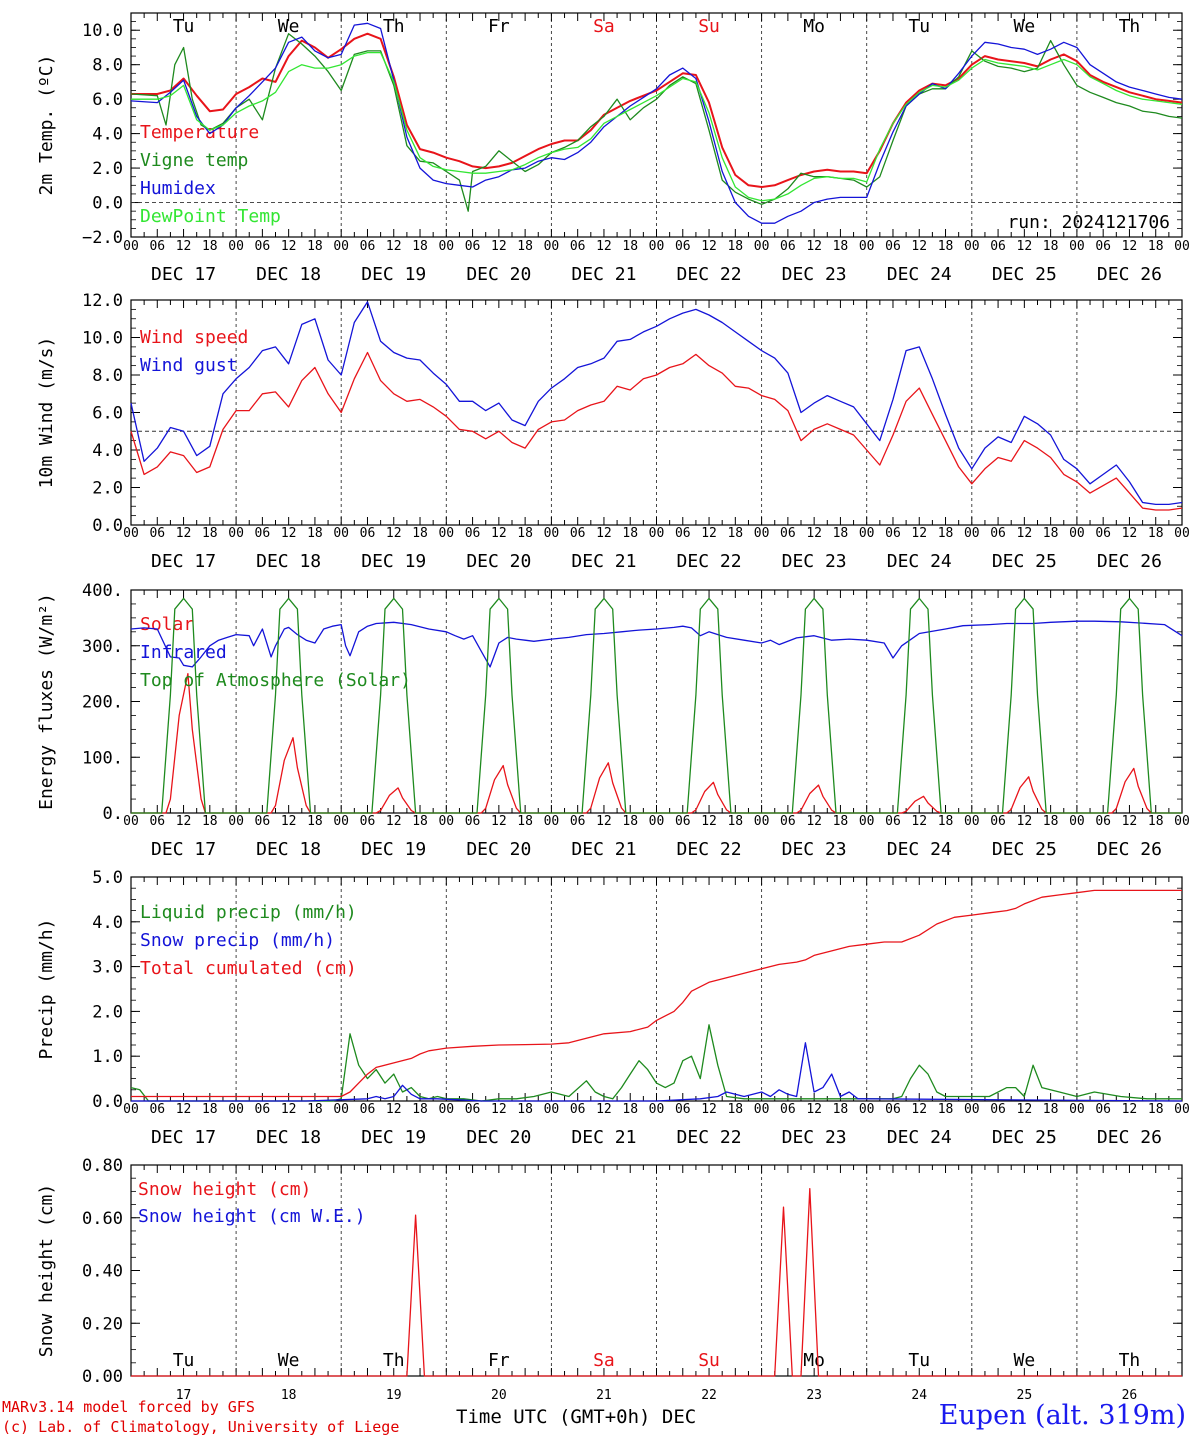 This screenshot has height=1444, width=1194. Describe the element at coordinates (107, 968) in the screenshot. I see `y-tick-label: 3.0` at that location.